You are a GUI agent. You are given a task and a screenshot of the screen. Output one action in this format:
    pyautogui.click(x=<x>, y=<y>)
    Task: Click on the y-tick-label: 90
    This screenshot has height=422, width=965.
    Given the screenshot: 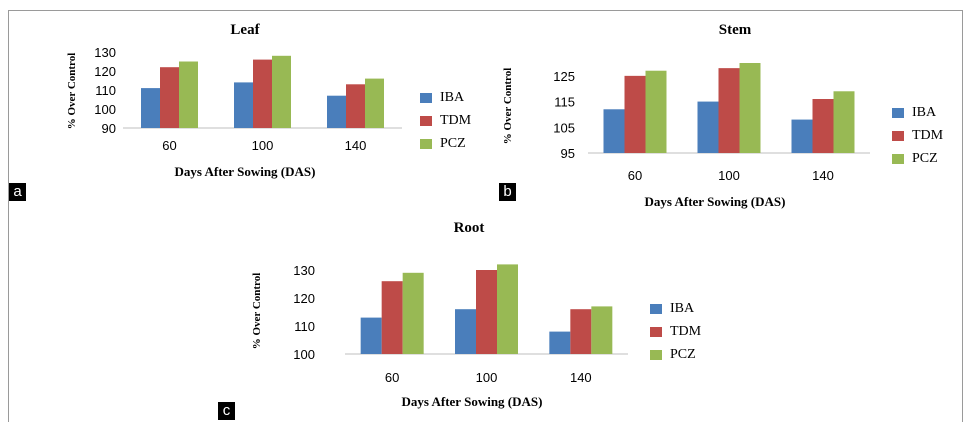 What is the action you would take?
    pyautogui.click(x=109, y=128)
    